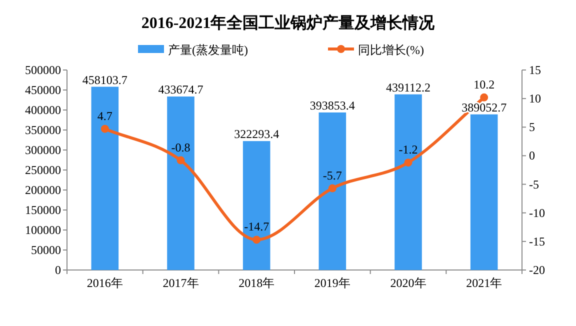 The image size is (576, 326). I want to click on y2-tick-label: -20, so click(537, 270).